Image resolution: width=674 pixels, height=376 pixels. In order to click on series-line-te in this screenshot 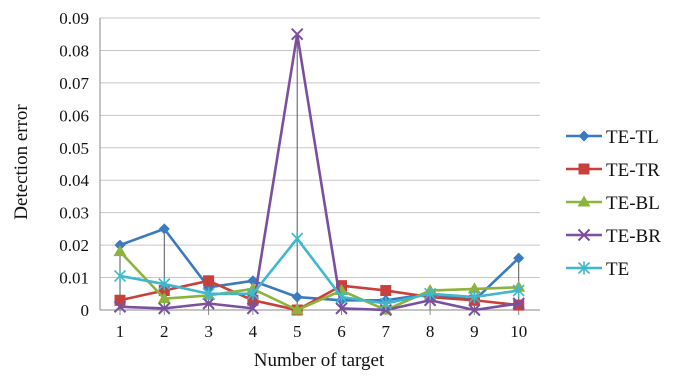, I will do `click(319, 271)`.